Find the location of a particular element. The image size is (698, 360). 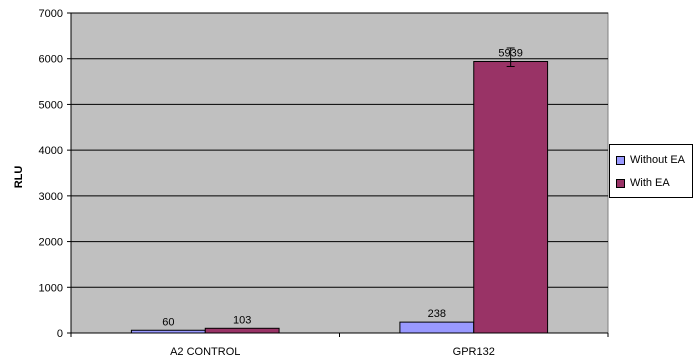

value-label: 5939 is located at coordinates (510, 54).